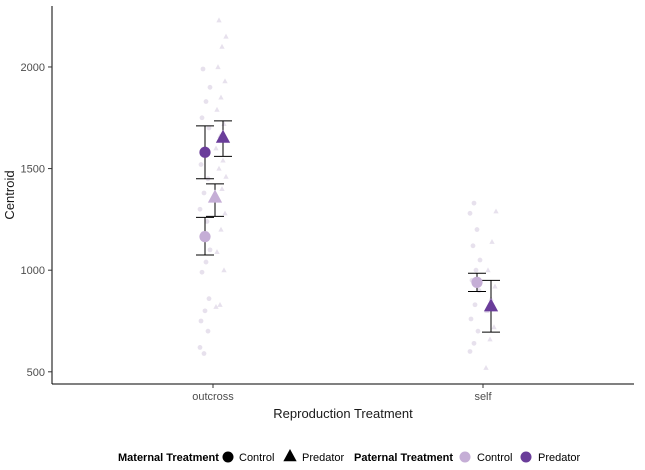 The width and height of the screenshot is (645, 470). Describe the element at coordinates (465, 457) in the screenshot. I see `legend-paternal-control-key` at that location.